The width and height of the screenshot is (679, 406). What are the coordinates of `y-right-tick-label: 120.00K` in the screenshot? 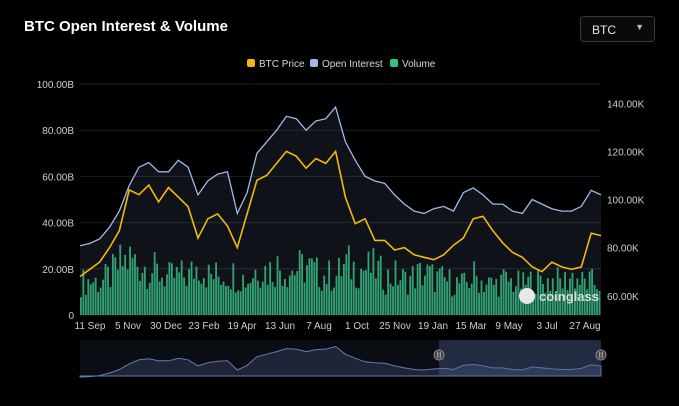 It's located at (626, 152).